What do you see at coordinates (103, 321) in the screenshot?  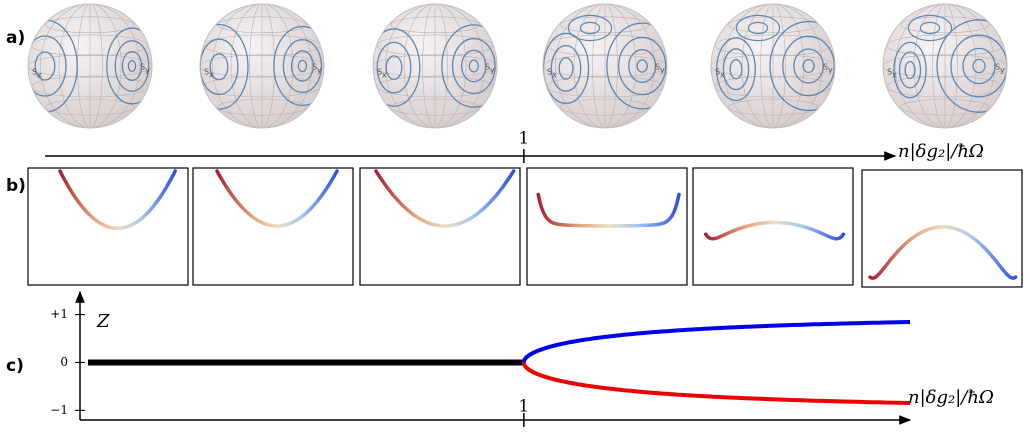 I see `axis-label: Z` at bounding box center [103, 321].